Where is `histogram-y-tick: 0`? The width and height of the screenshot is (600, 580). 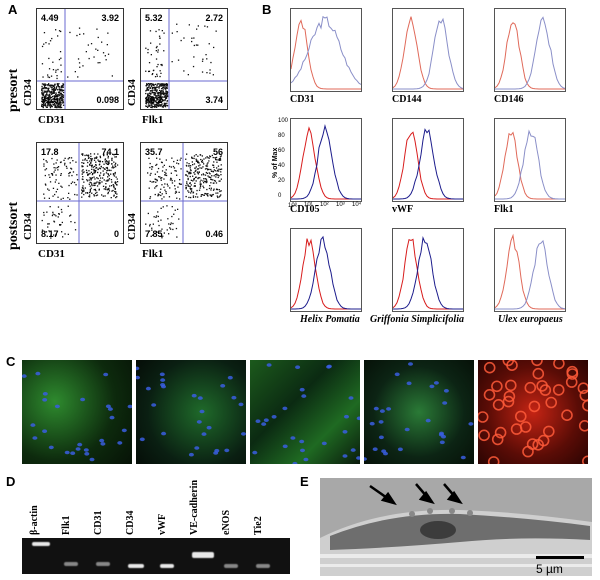
histogram-y-tick: 0 is located at coordinates (280, 196).